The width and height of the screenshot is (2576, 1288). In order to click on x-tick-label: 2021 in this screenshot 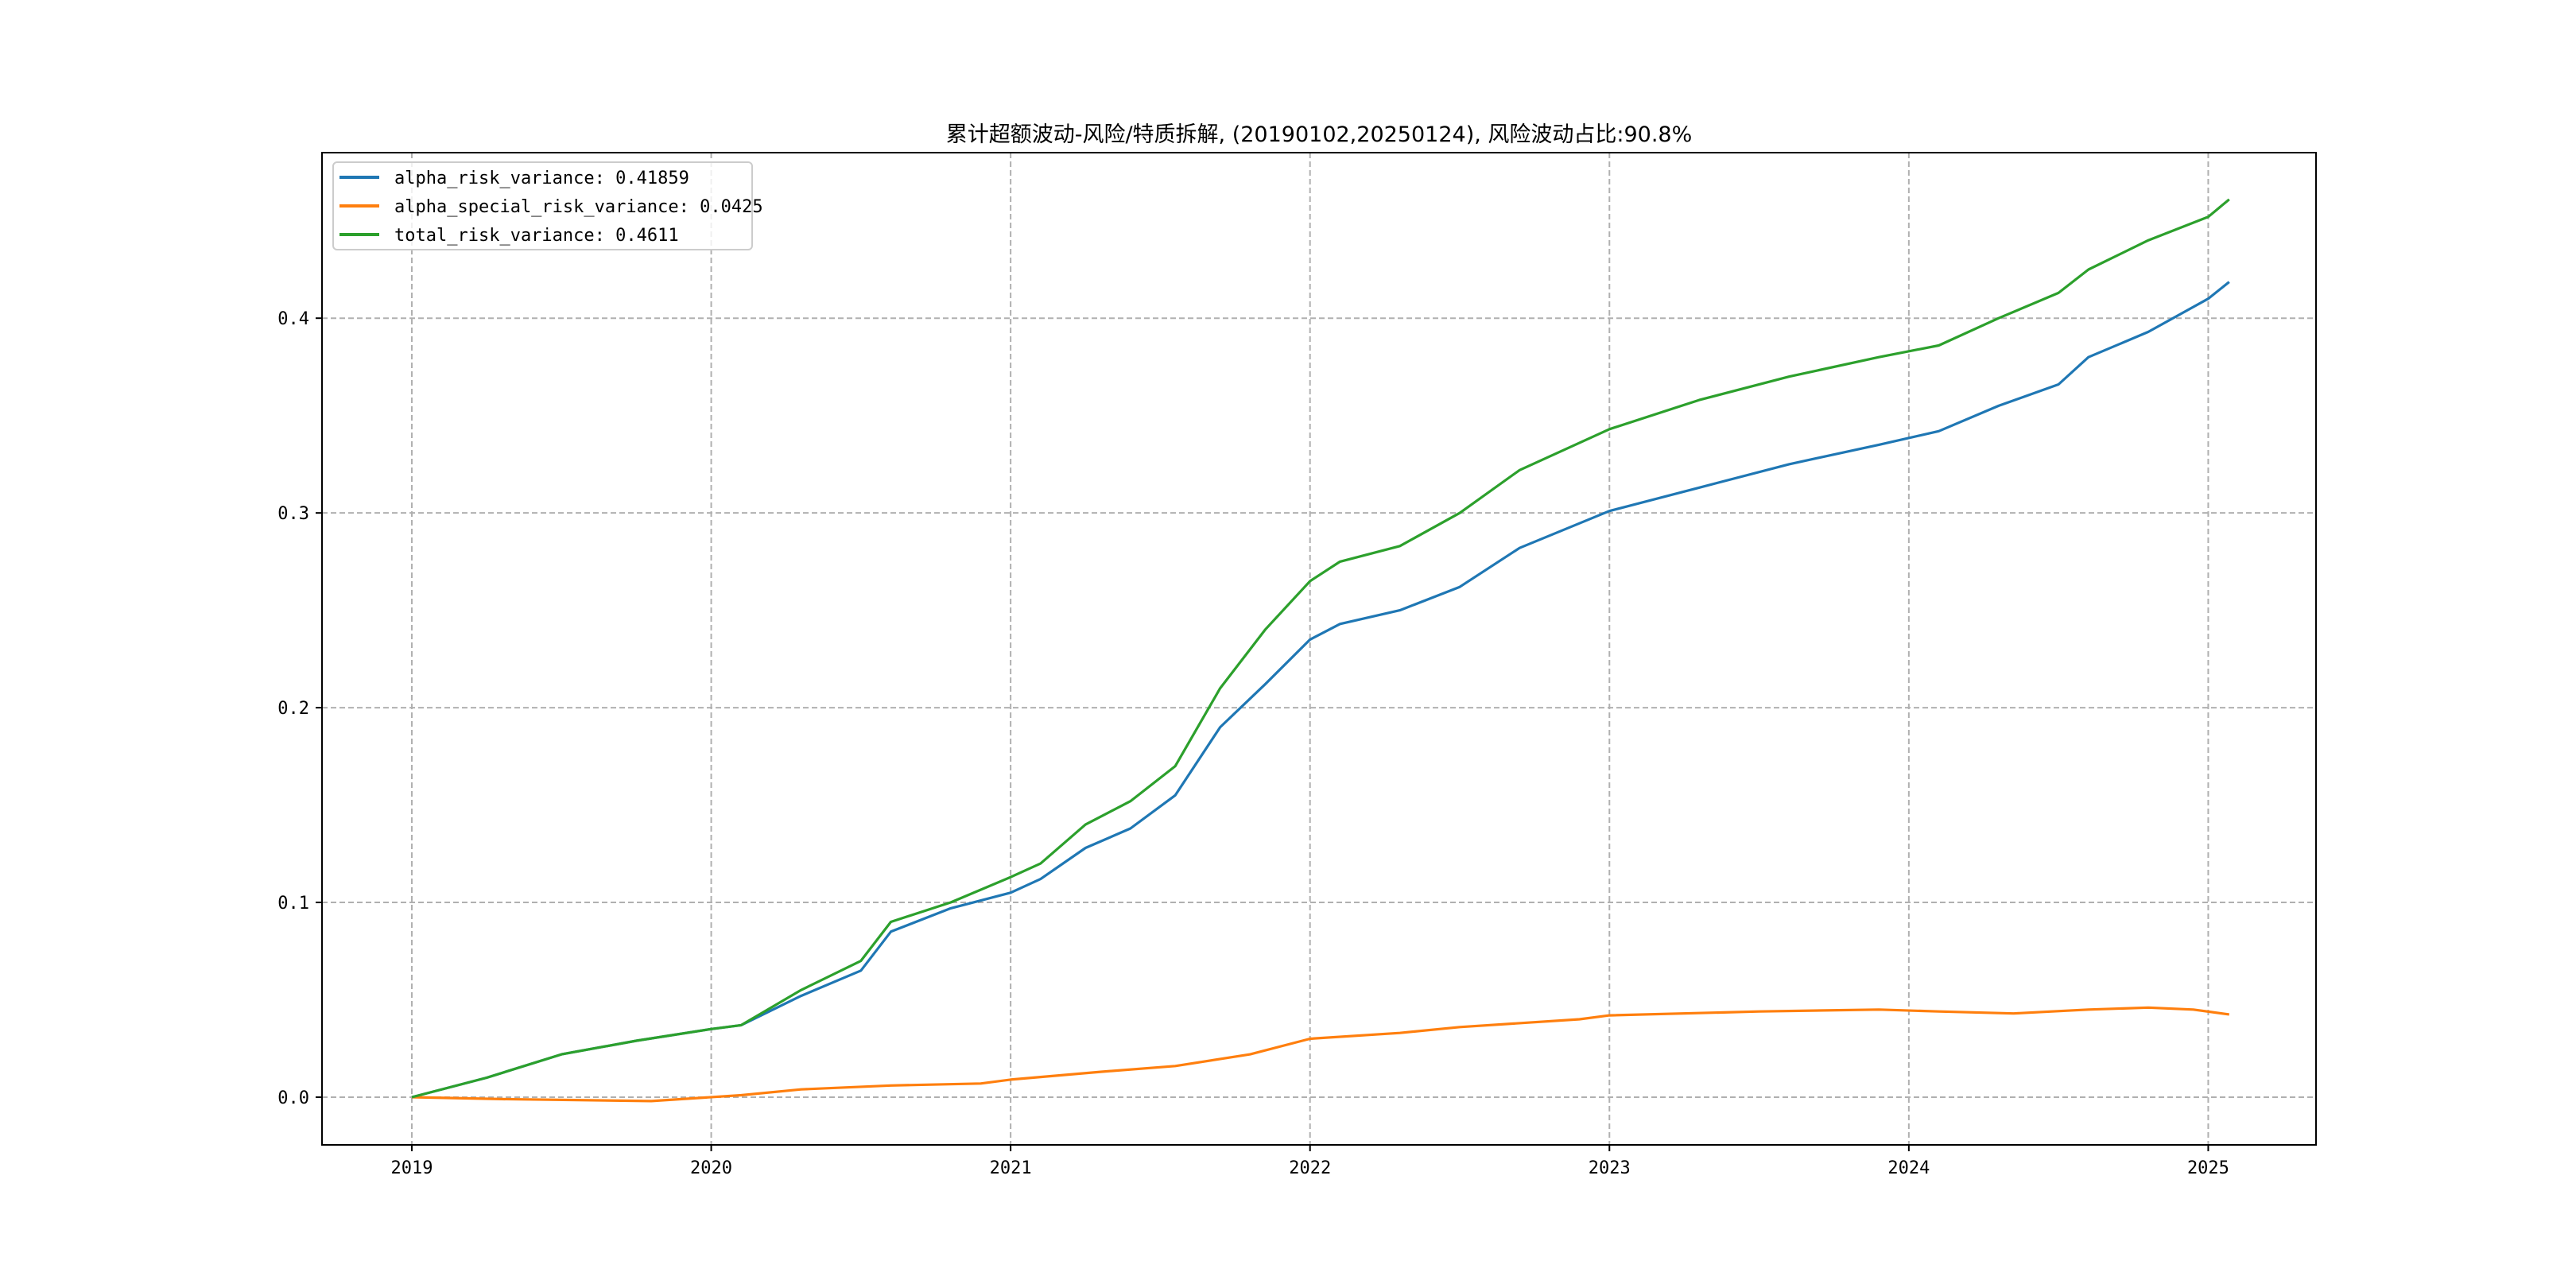, I will do `click(1011, 1168)`.